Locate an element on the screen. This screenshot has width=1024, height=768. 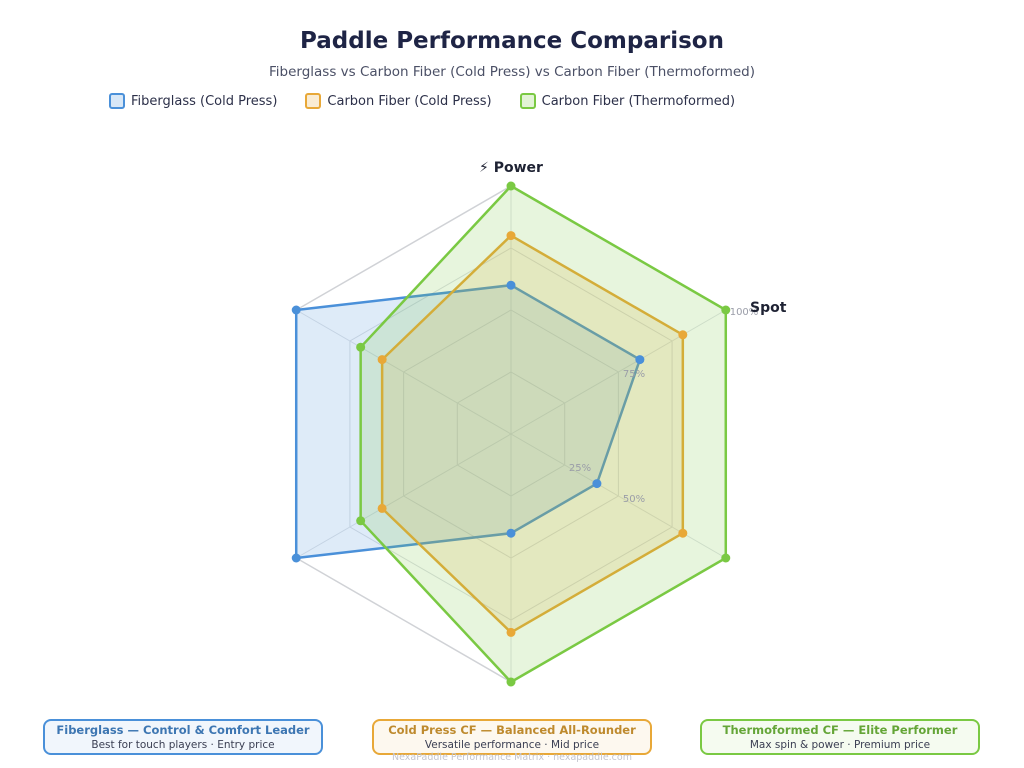
legend-swatch-fiberglass is located at coordinates (117, 101).